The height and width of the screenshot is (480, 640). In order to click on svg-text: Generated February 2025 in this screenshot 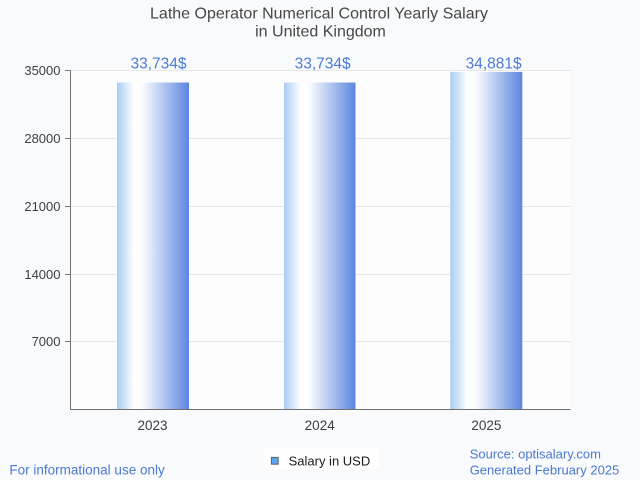, I will do `click(545, 469)`.